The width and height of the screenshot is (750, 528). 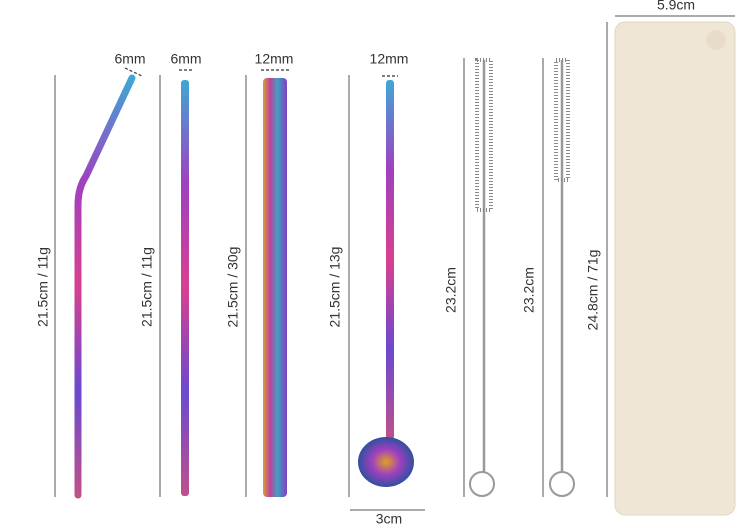 I want to click on straight-straw, so click(x=185, y=288).